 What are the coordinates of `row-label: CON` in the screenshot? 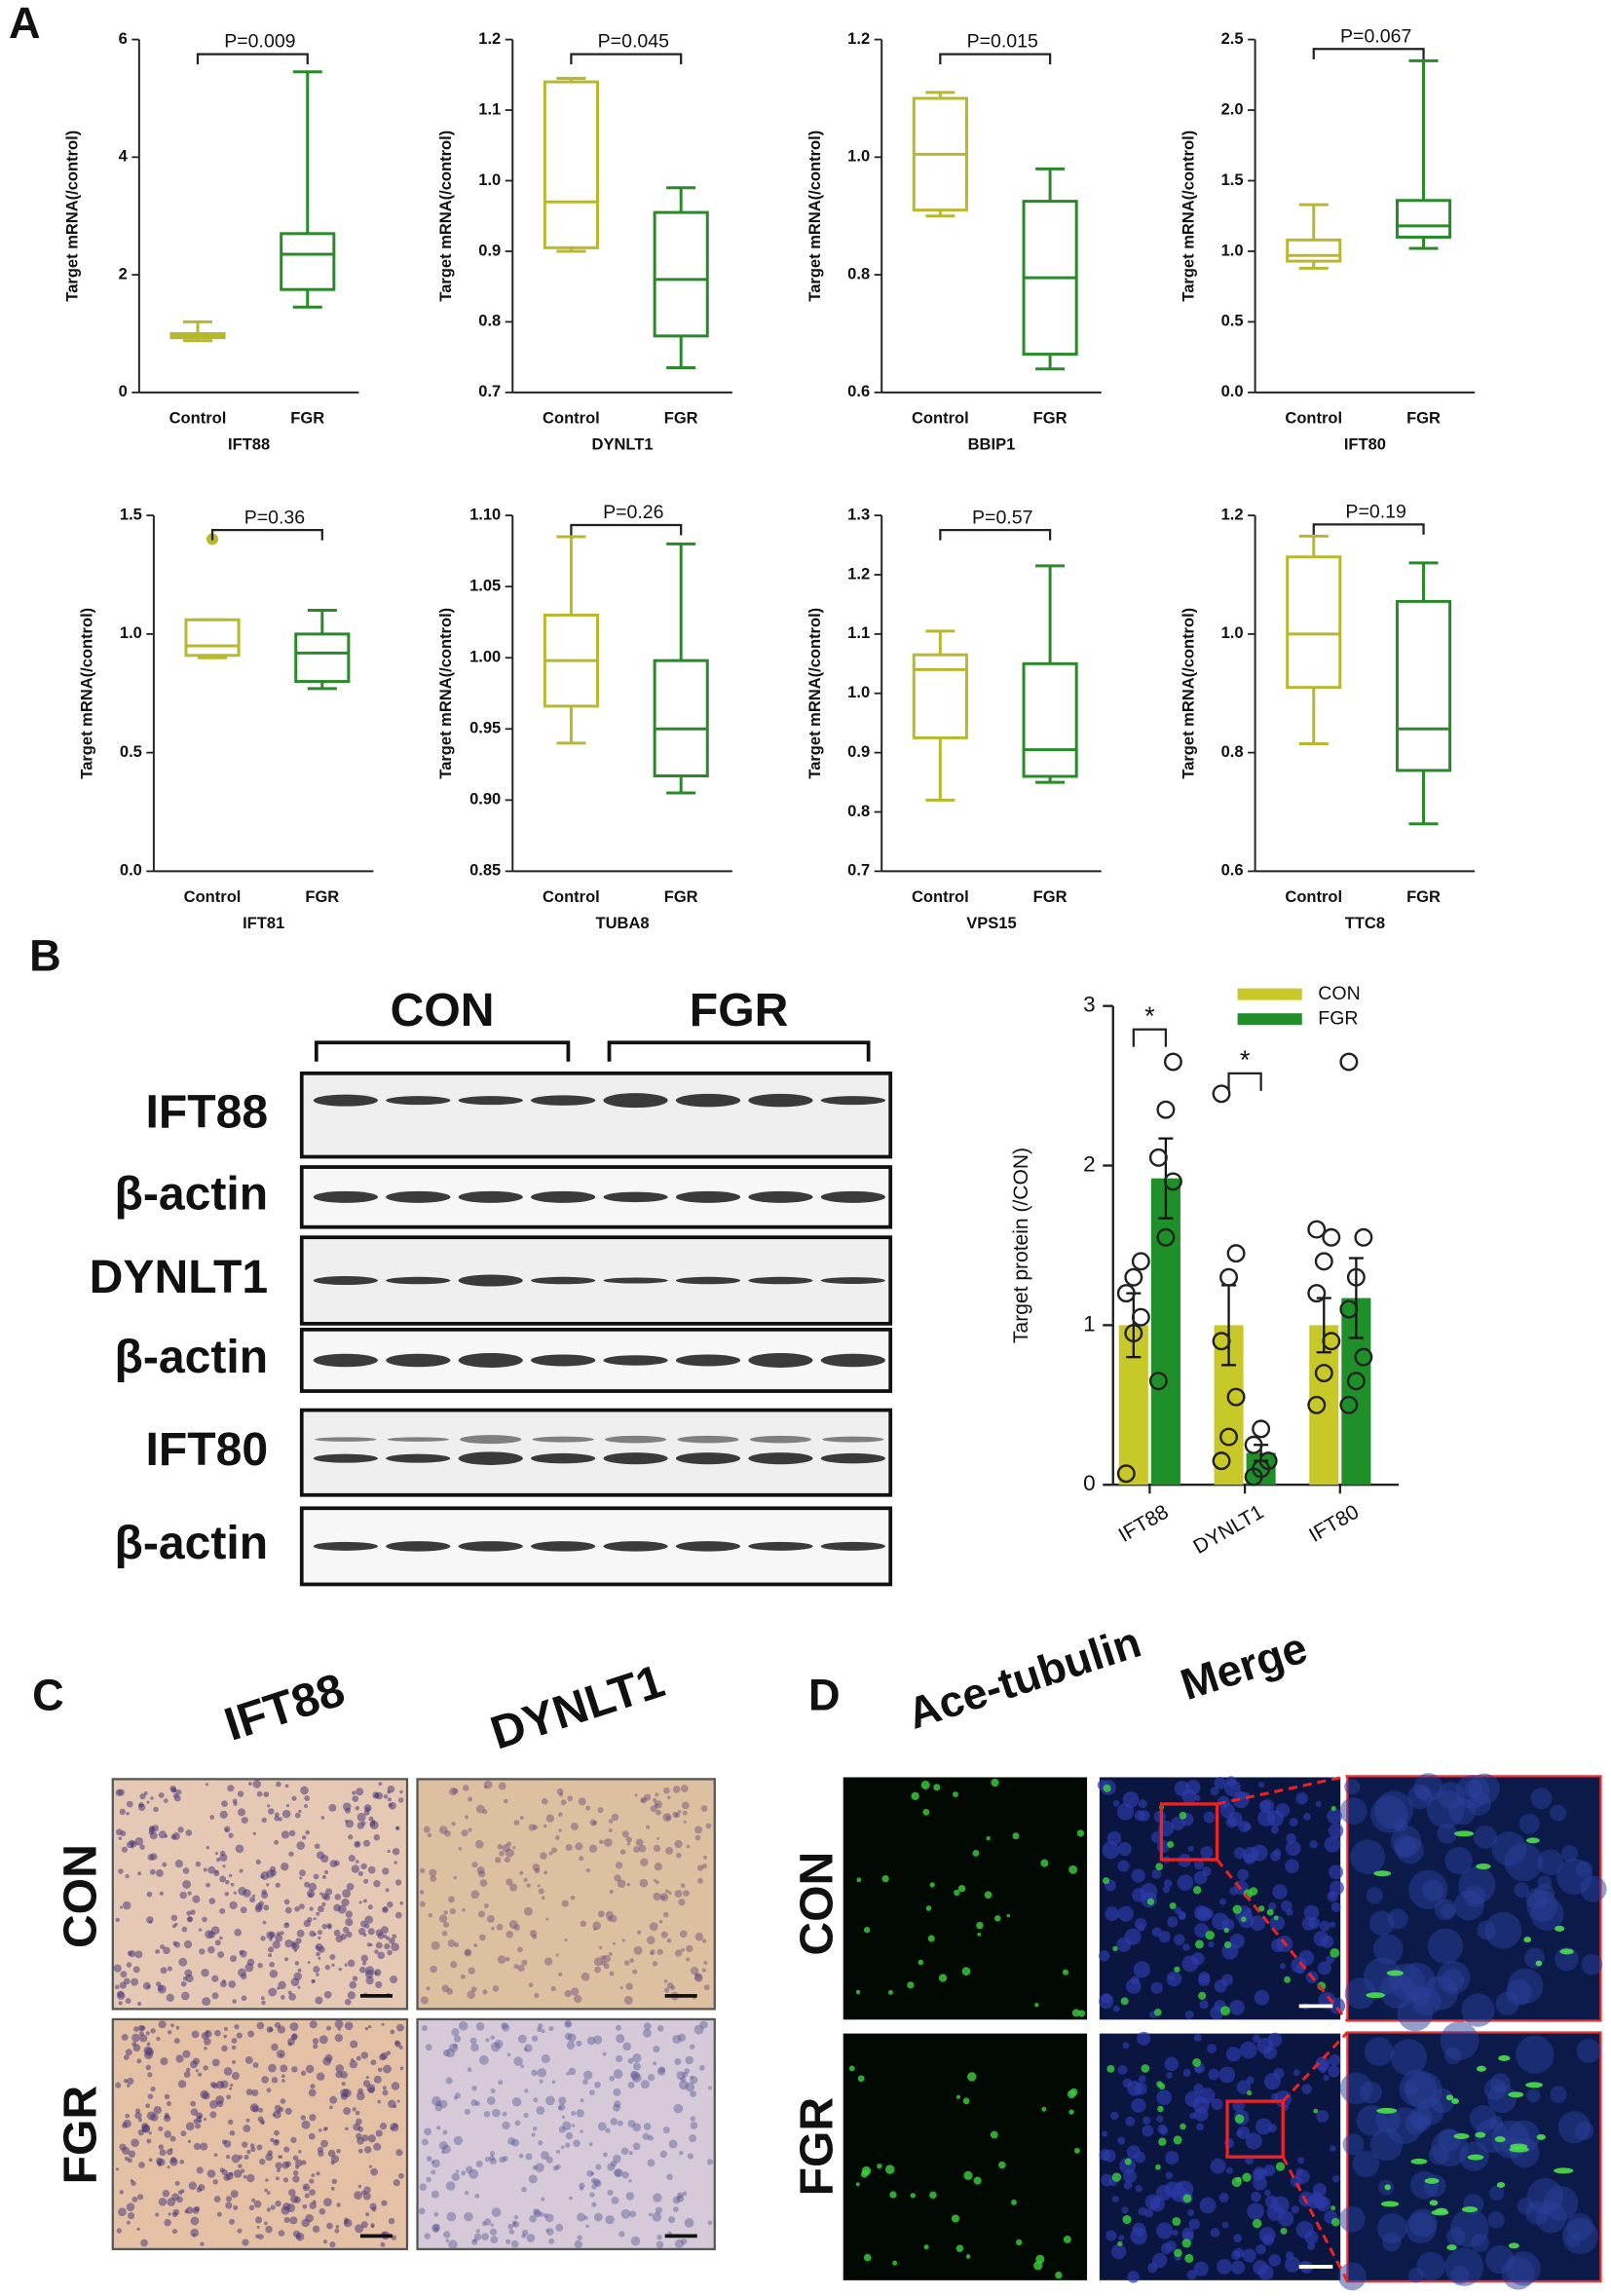 It's located at (80, 1896).